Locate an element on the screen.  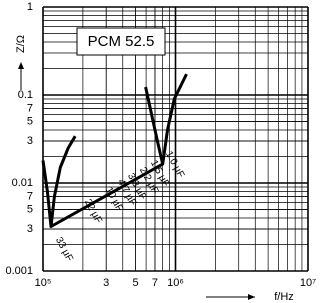
y-tick-label: 0.01 is located at coordinates (22, 183).